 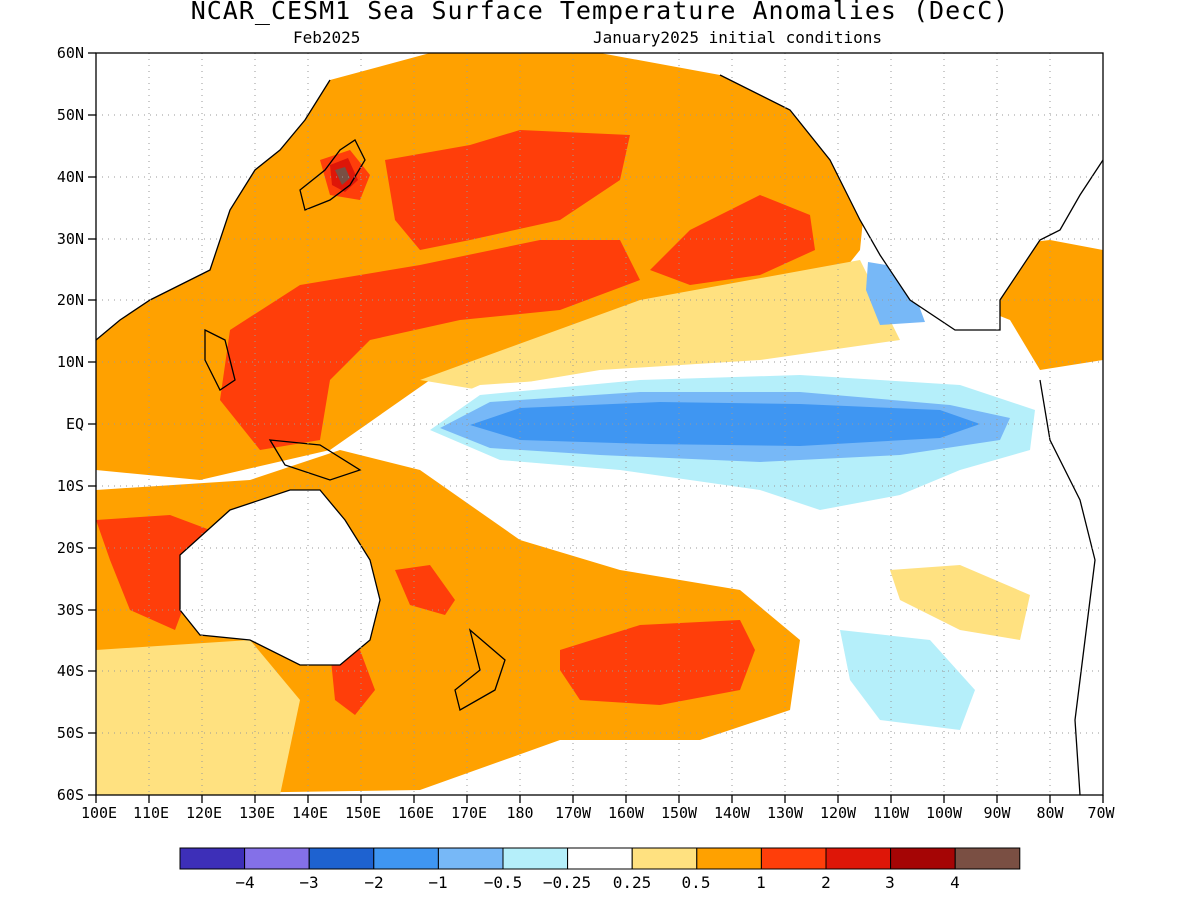 What do you see at coordinates (374, 882) in the screenshot?
I see `colorbar-label: −2` at bounding box center [374, 882].